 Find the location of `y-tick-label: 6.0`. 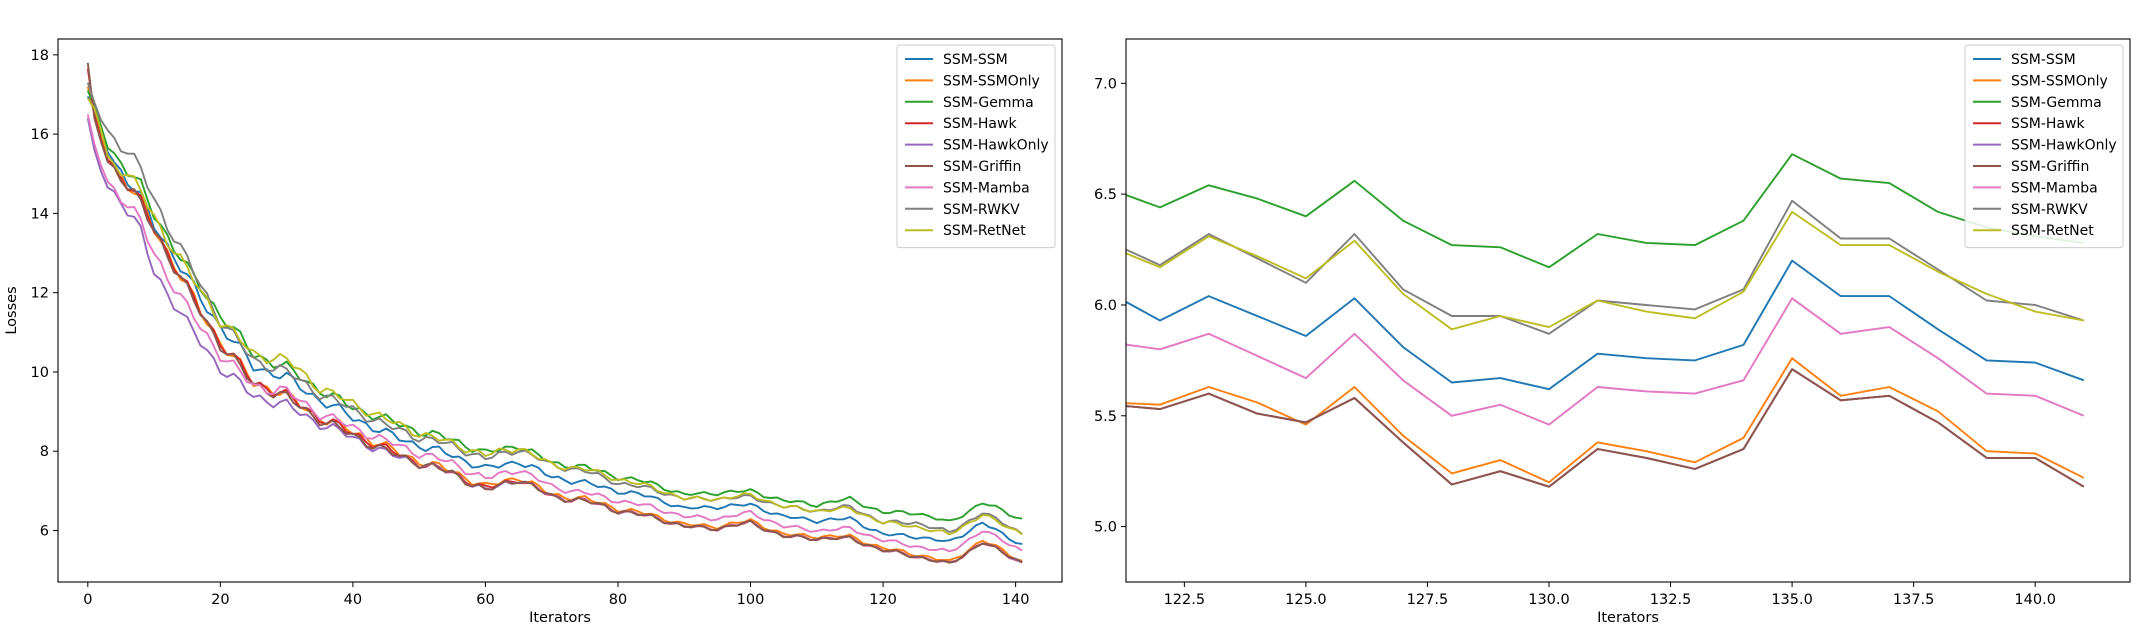

y-tick-label: 6.0 is located at coordinates (1105, 306).